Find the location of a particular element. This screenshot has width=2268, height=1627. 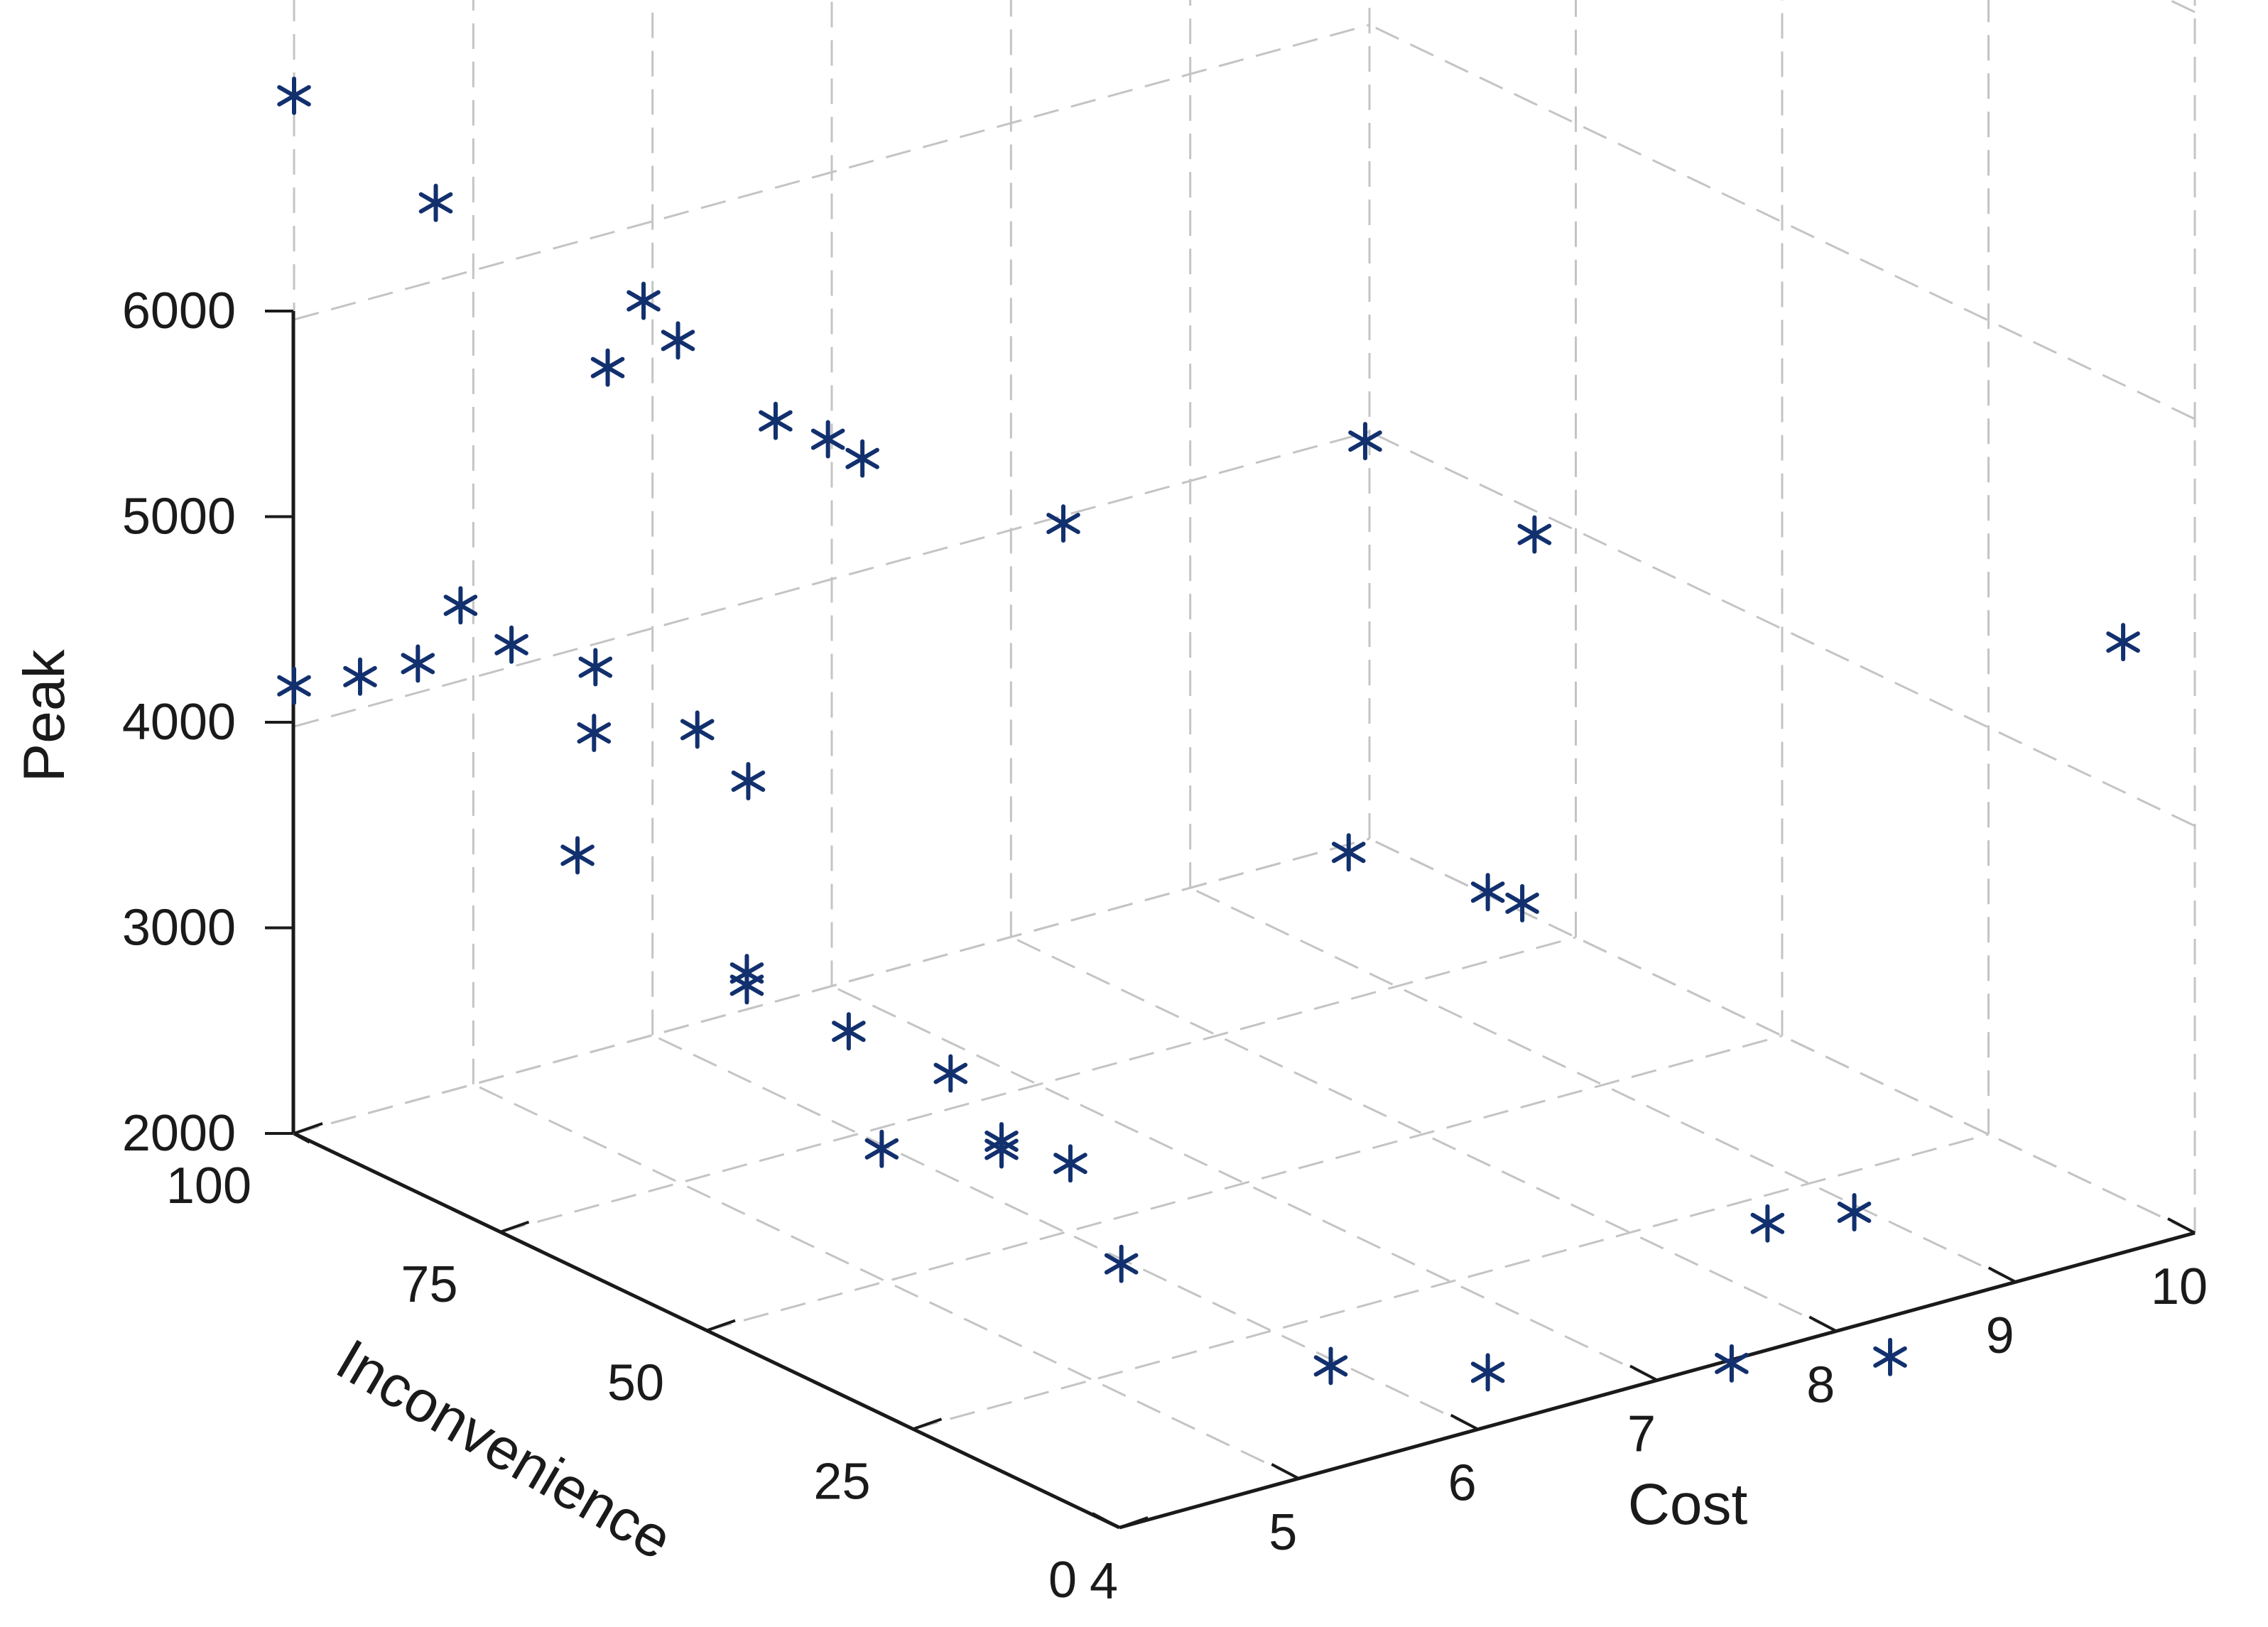

x-tick-label: 6 is located at coordinates (1462, 1483).